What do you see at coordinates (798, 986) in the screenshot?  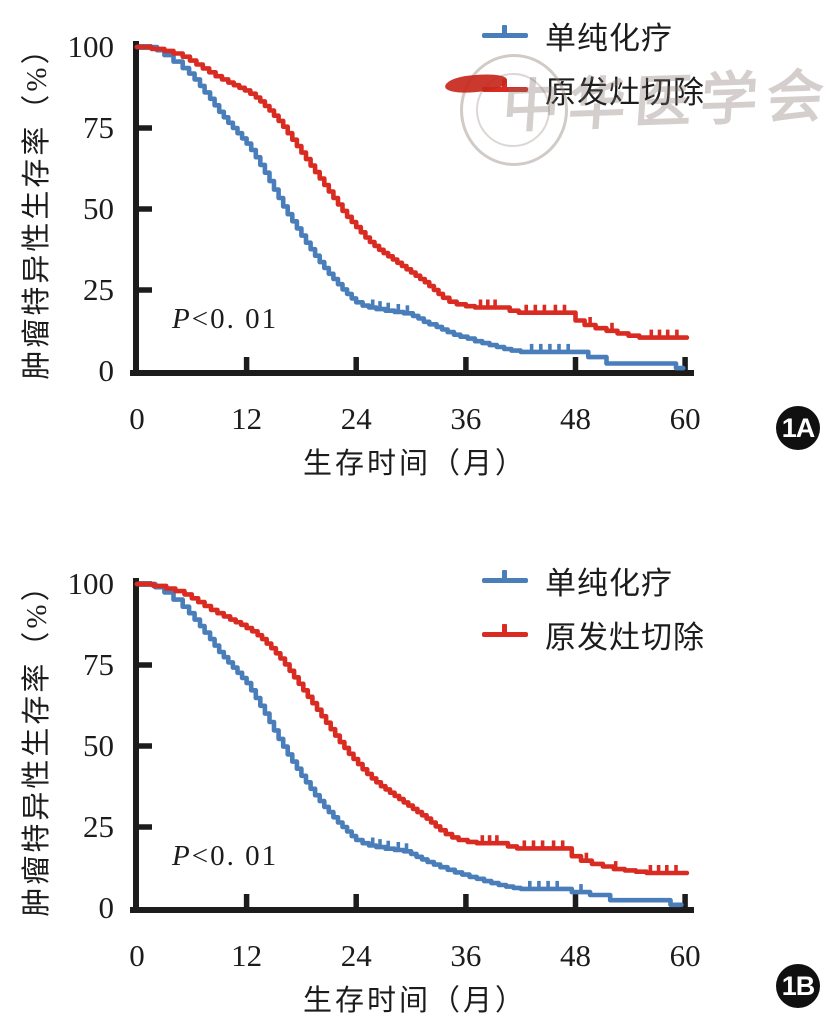 I see `figure-badge-1b: 1B` at bounding box center [798, 986].